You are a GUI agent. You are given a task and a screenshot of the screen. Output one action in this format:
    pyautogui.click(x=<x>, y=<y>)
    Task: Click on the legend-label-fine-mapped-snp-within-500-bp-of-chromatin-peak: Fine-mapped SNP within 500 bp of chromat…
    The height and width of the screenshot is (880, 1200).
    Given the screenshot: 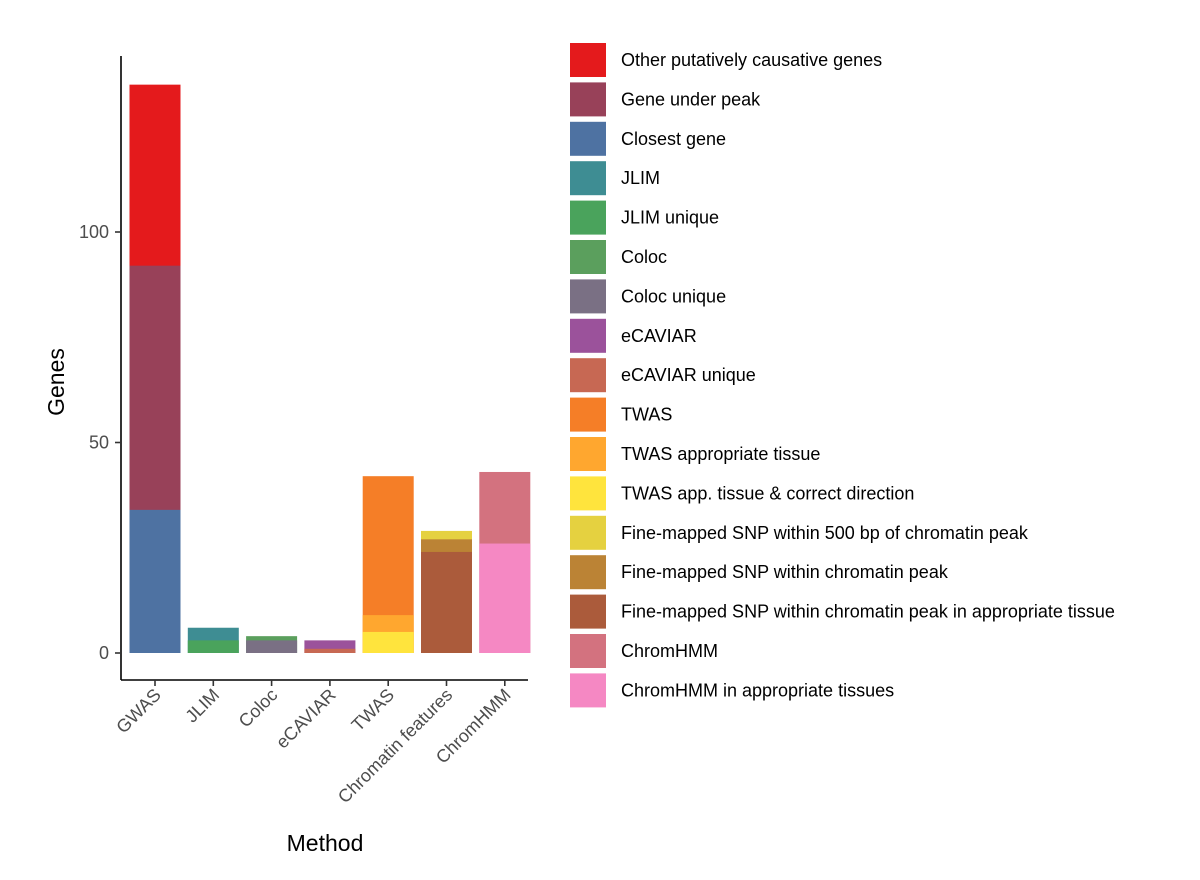 What is the action you would take?
    pyautogui.click(x=825, y=533)
    